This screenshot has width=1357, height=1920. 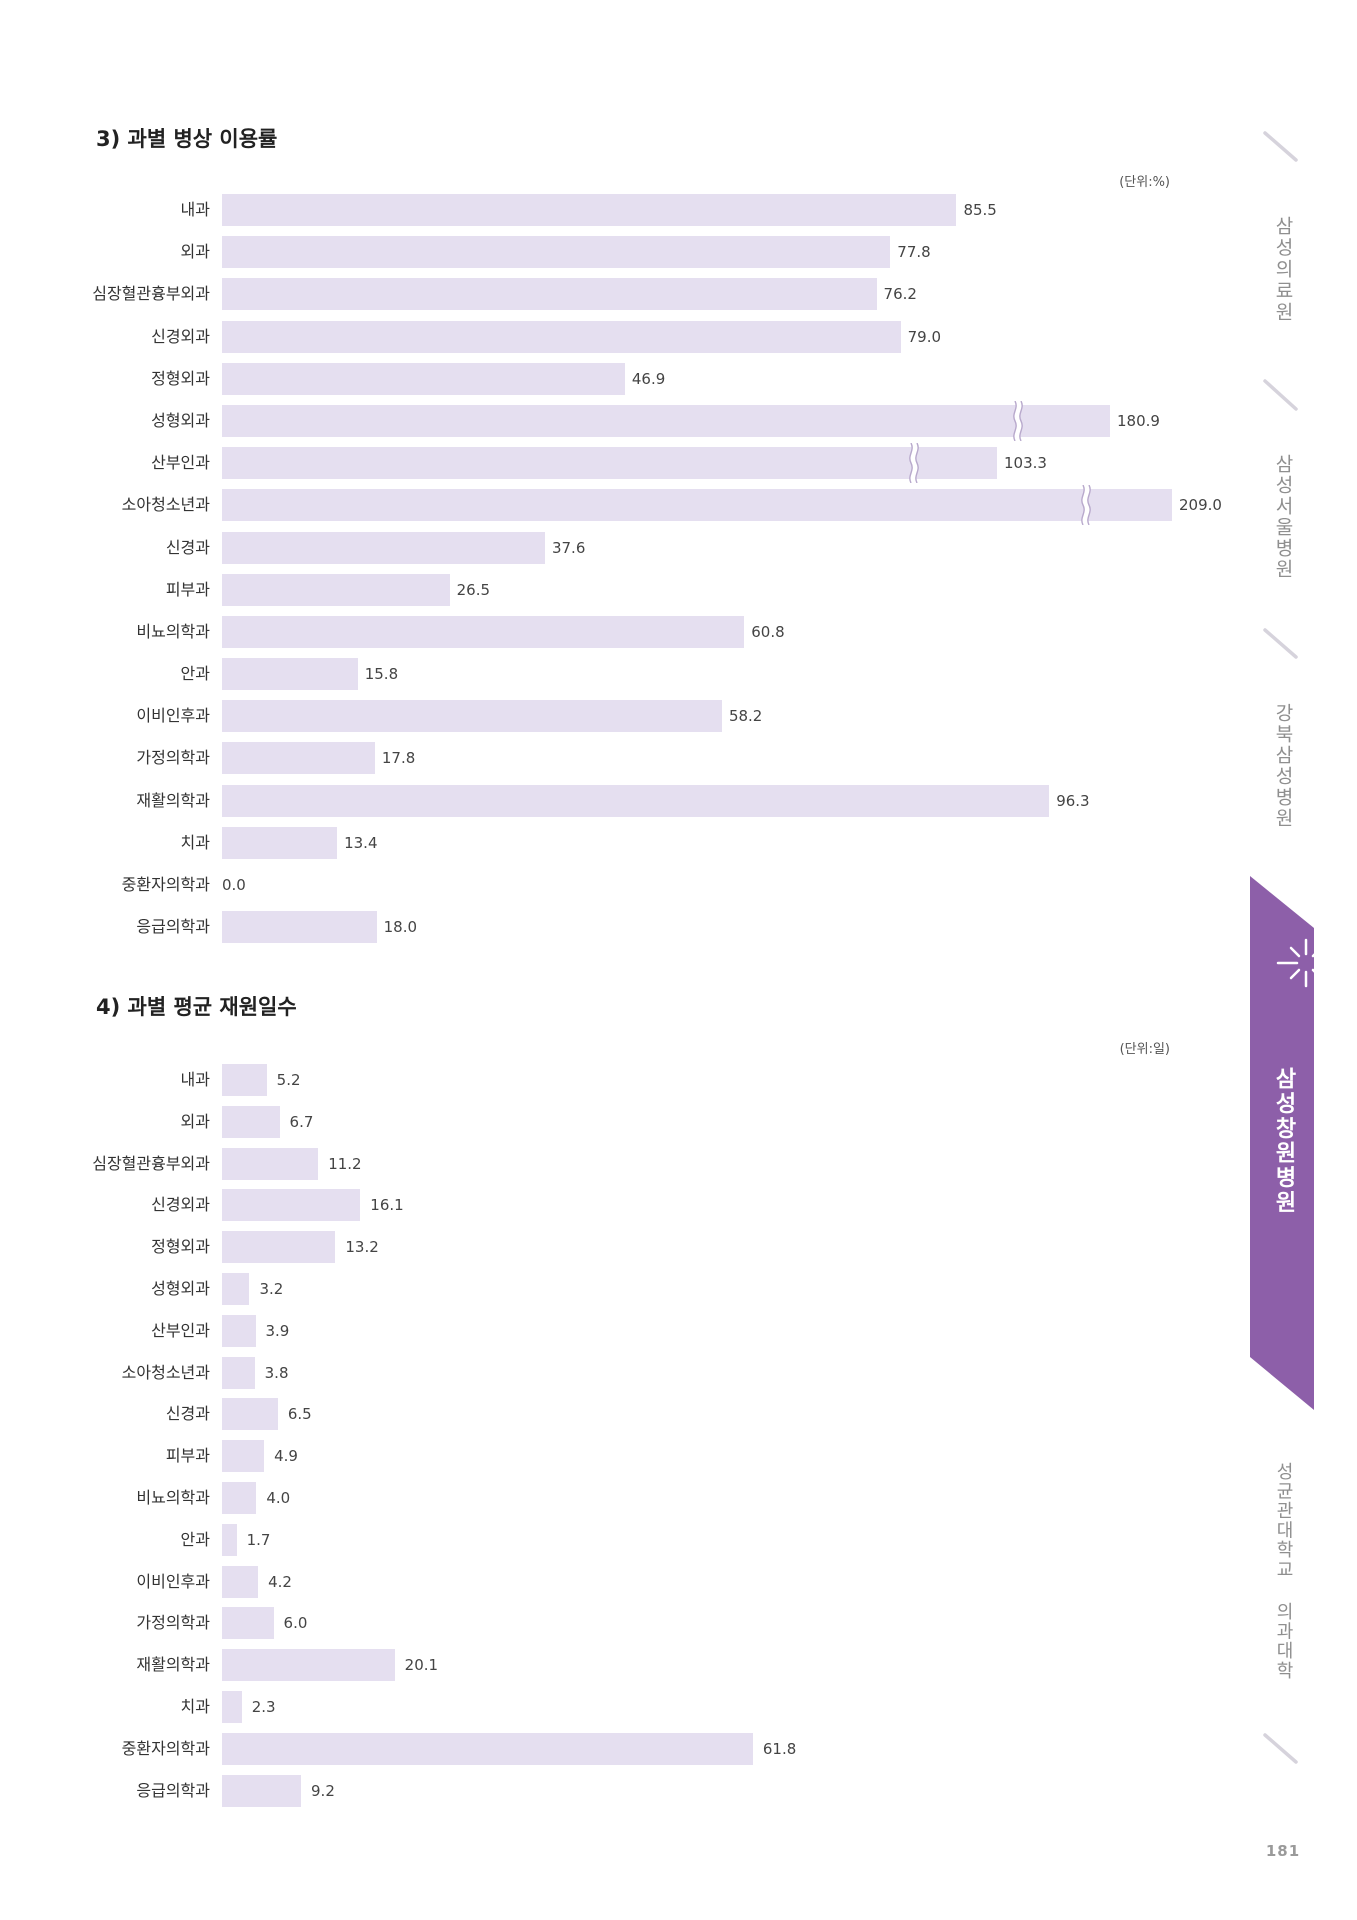 What do you see at coordinates (345, 1163) in the screenshot?
I see `value-label: 11.2` at bounding box center [345, 1163].